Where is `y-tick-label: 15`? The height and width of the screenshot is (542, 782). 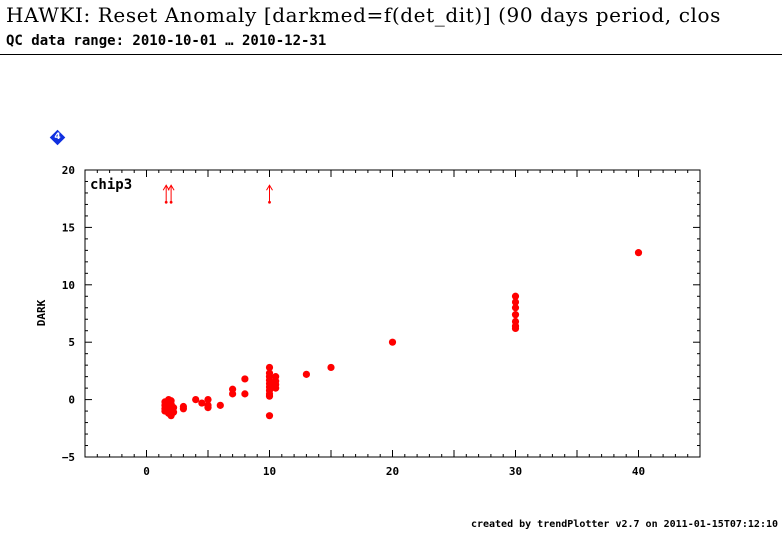
y-tick-label: 15 is located at coordinates (68, 227).